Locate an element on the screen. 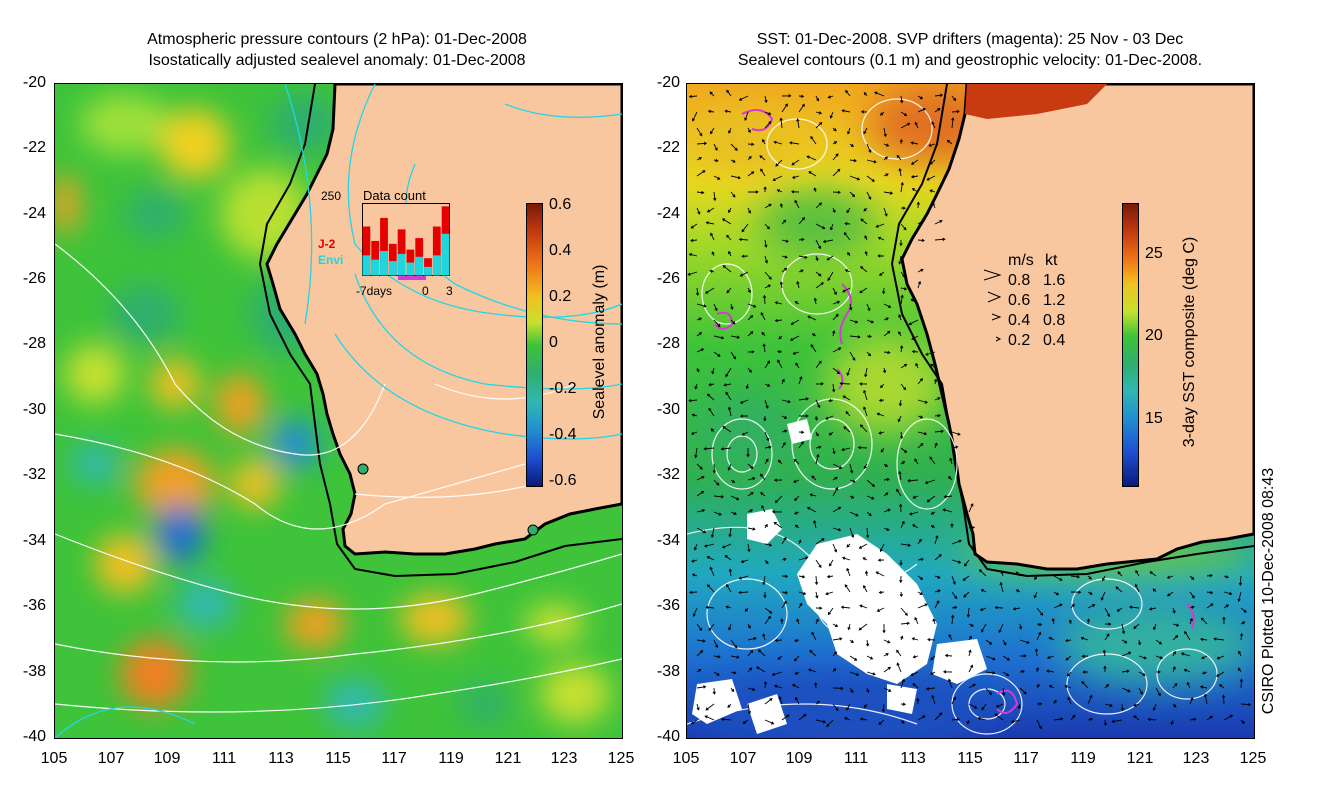 The image size is (1320, 810). right-y-tick: -30 is located at coordinates (668, 409).